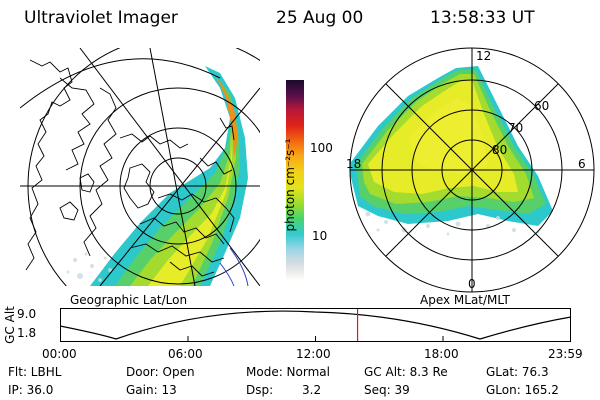 The width and height of the screenshot is (600, 400). What do you see at coordinates (320, 236) in the screenshot?
I see `colorbar-tick-10: 10` at bounding box center [320, 236].